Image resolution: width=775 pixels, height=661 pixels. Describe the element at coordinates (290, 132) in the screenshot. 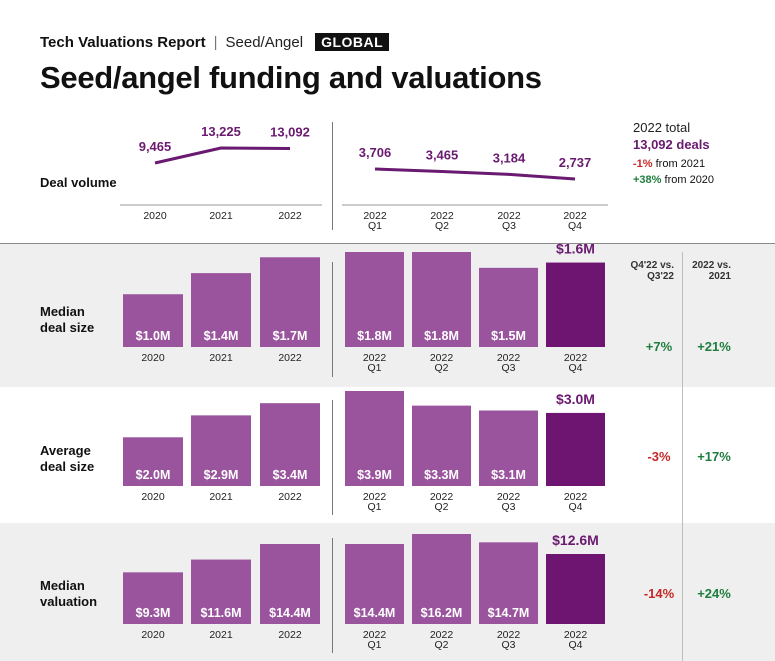

I see `deal-volume-annual-value-label: 13,092` at that location.